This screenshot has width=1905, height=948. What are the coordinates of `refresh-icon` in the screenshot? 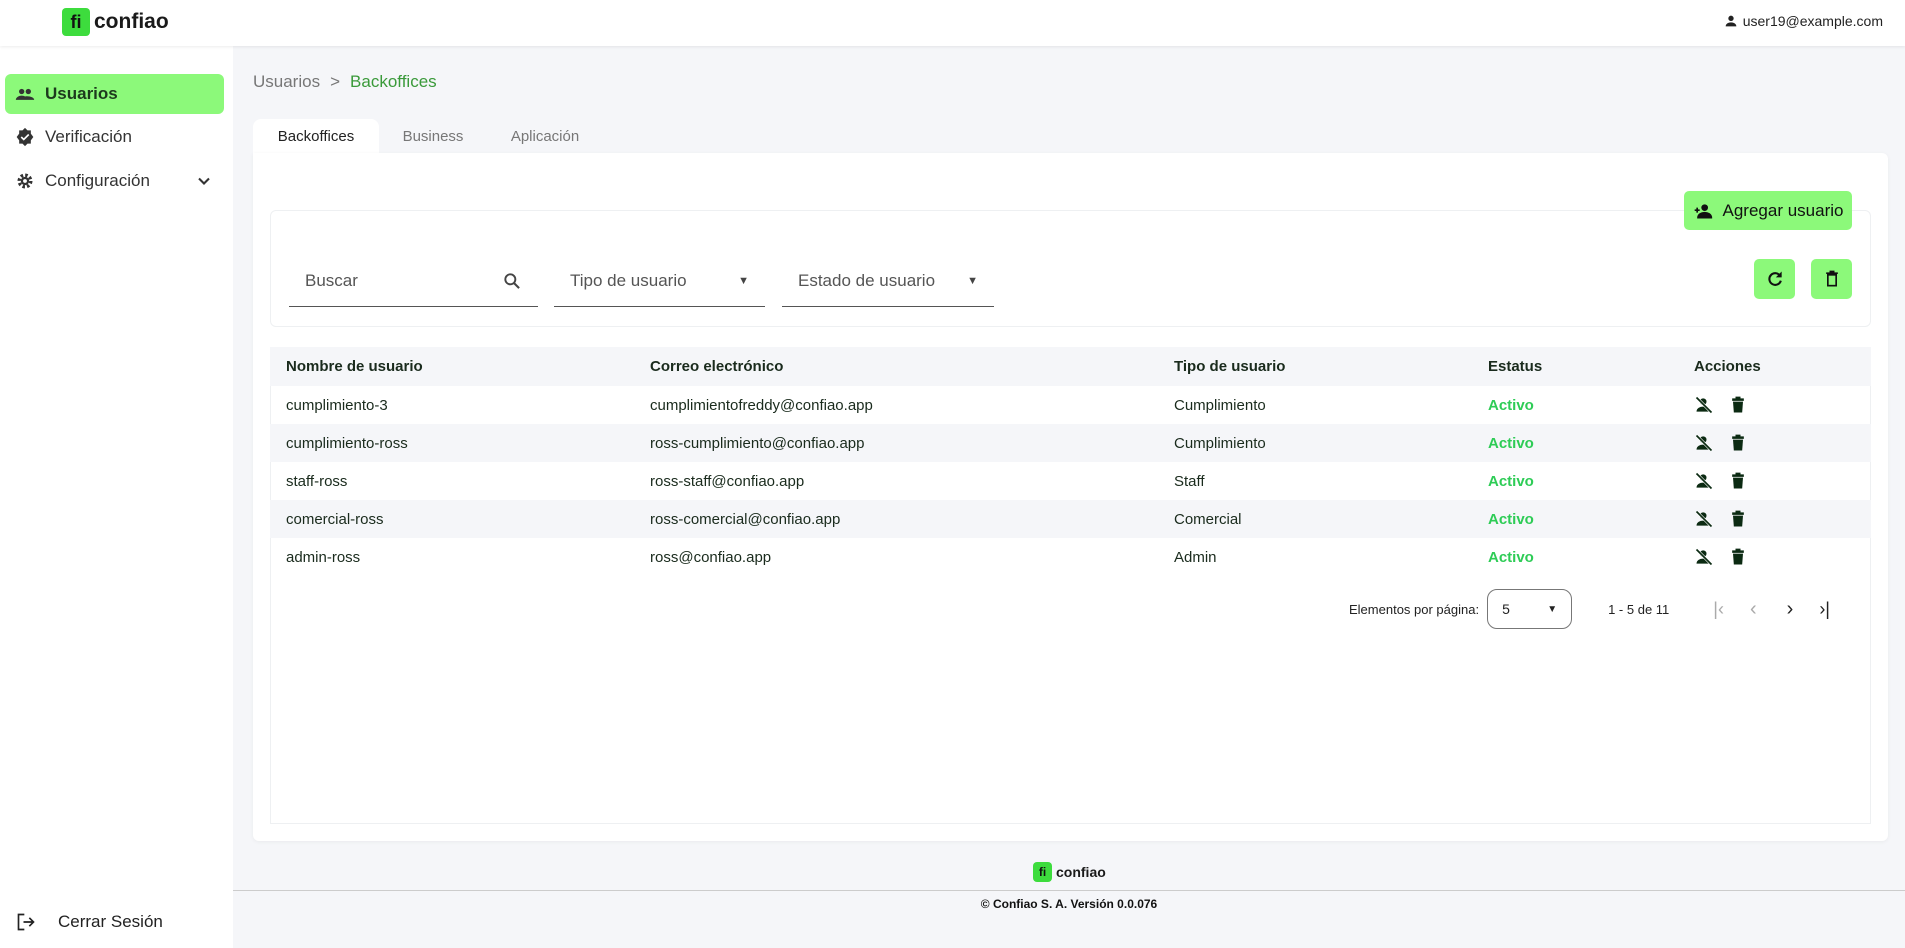 It's located at (1774, 278).